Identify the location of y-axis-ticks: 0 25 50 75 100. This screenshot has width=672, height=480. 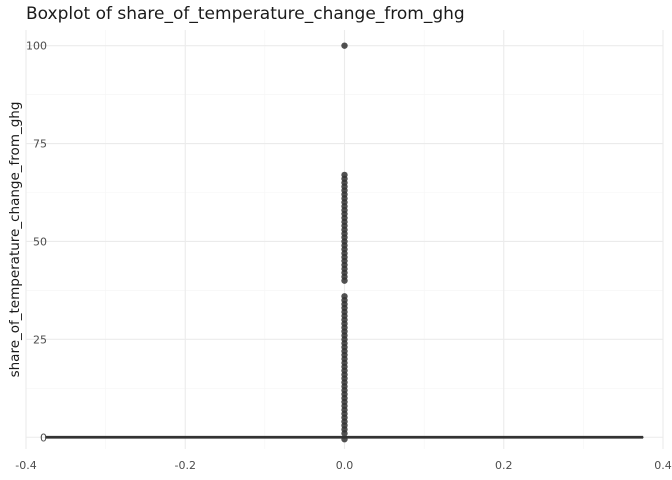
(36, 242).